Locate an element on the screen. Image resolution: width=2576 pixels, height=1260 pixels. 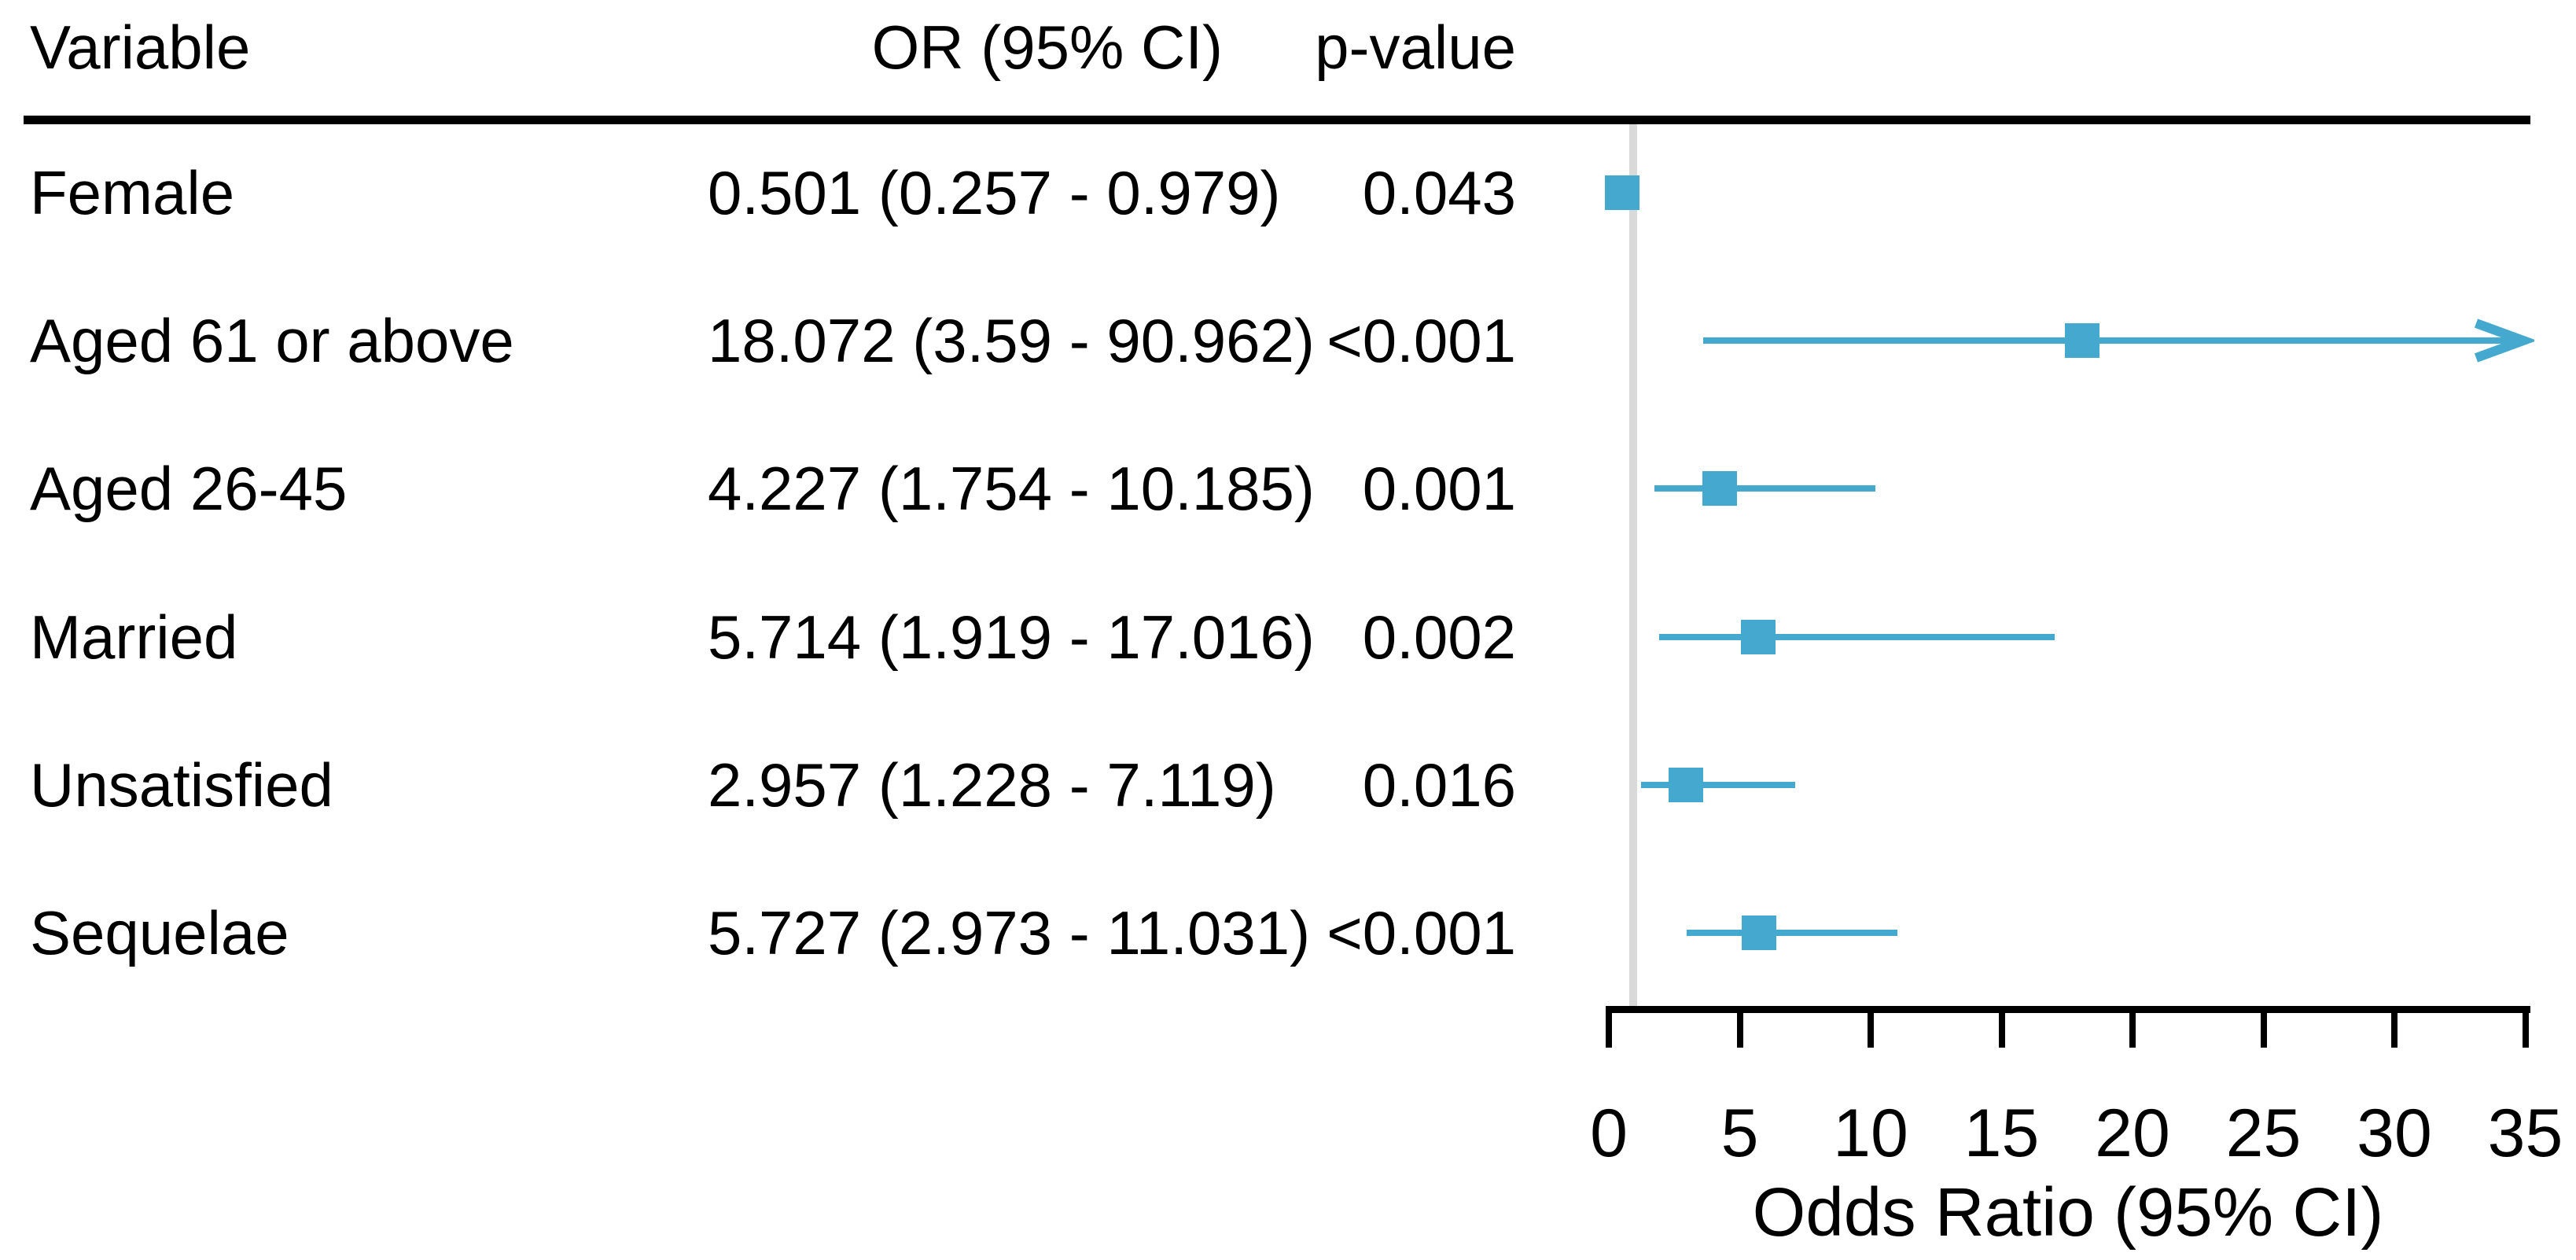
row-p-value: 0.001 is located at coordinates (1439, 489).